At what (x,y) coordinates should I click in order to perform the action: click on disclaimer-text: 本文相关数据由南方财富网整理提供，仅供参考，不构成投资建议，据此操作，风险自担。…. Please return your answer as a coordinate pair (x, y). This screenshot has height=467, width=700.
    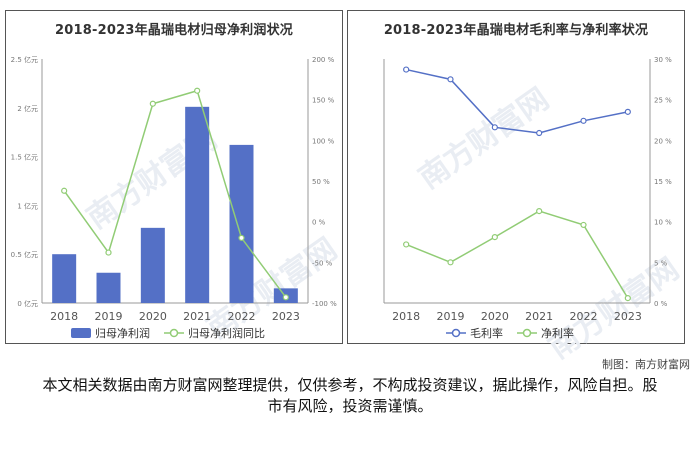
    Looking at the image, I should click on (350, 395).